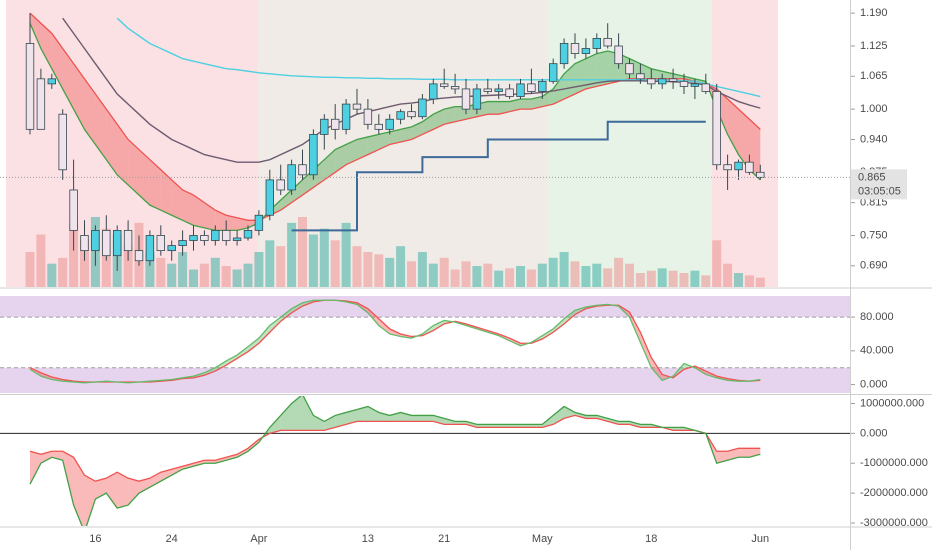 This screenshot has width=932, height=550. What do you see at coordinates (877, 317) in the screenshot?
I see `y-tick-label: 80.000` at bounding box center [877, 317].